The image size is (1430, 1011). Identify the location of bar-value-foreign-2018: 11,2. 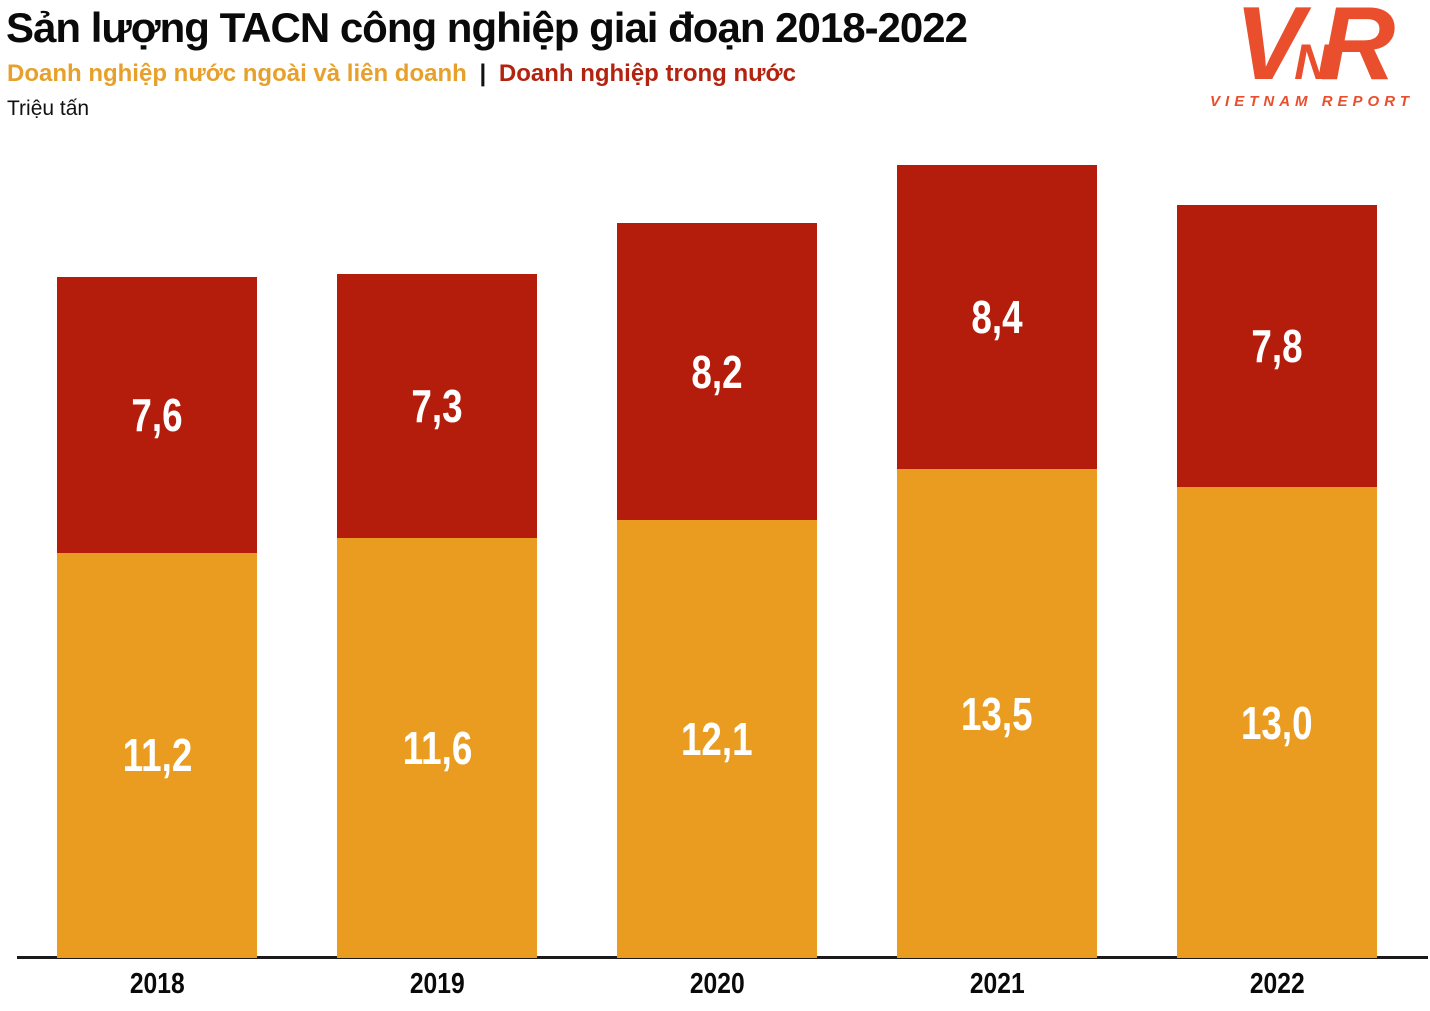
(157, 755).